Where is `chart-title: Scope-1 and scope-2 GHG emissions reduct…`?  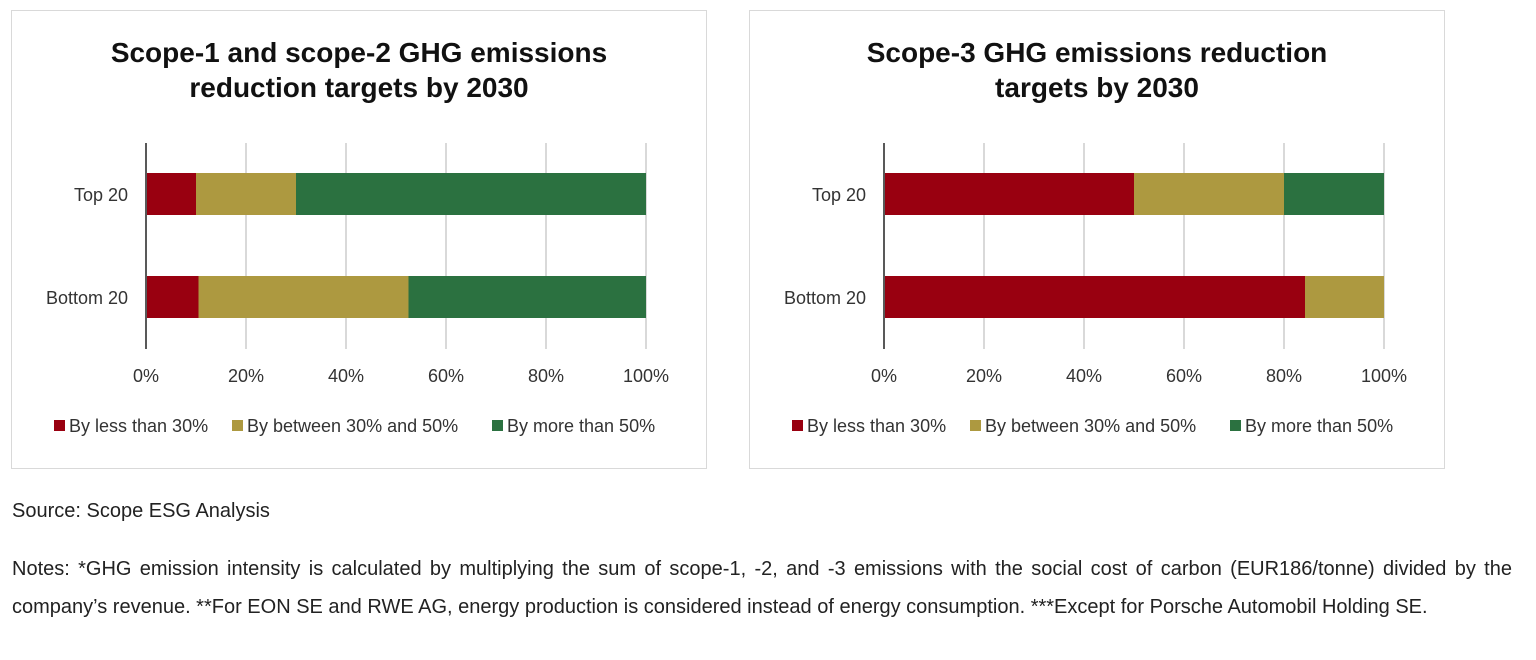
chart-title: Scope-1 and scope-2 GHG emissions reduct… is located at coordinates (359, 70).